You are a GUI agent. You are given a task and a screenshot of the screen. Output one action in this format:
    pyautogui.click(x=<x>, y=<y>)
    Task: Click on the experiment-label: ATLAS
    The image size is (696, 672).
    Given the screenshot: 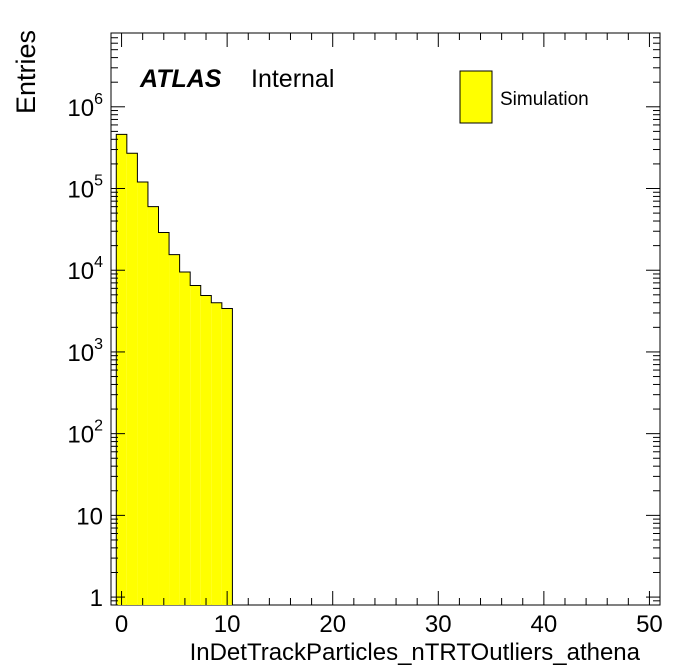 What is the action you would take?
    pyautogui.click(x=180, y=79)
    